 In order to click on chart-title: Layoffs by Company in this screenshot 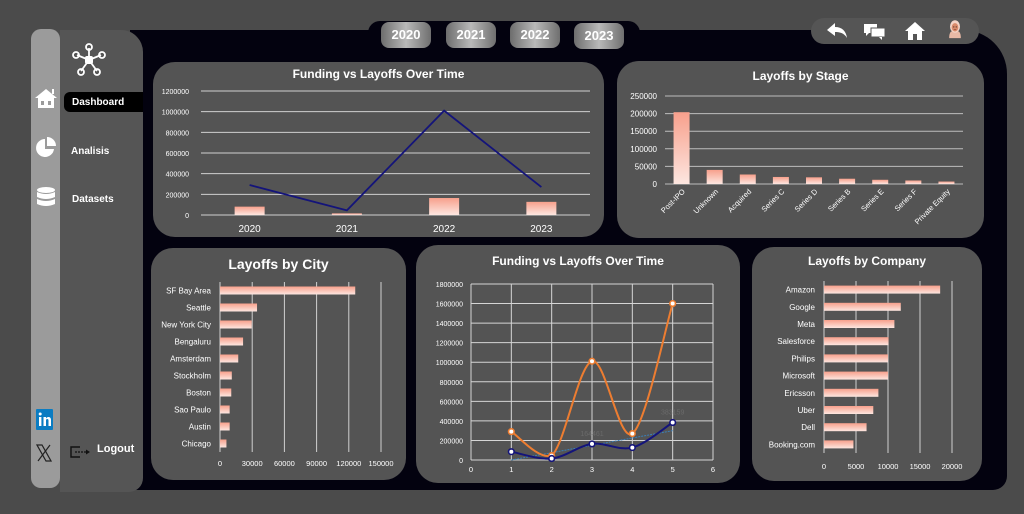, I will do `click(867, 261)`.